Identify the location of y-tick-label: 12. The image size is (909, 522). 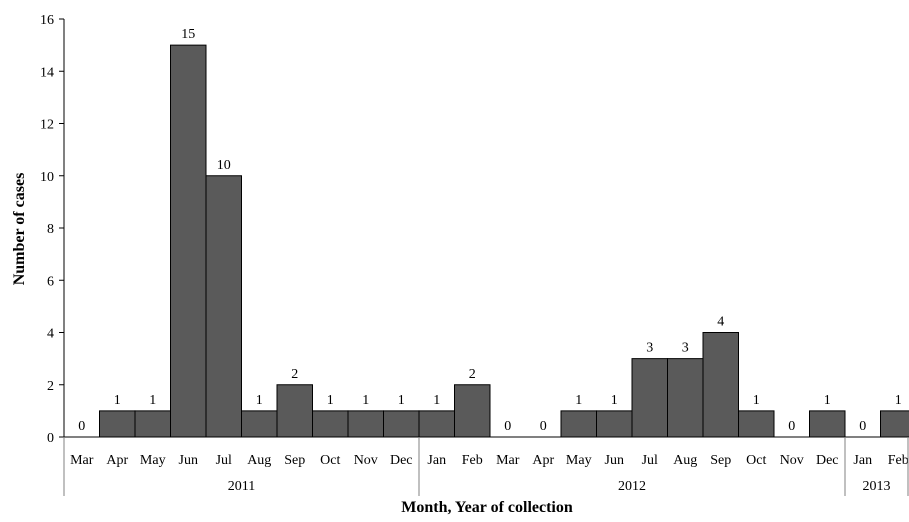
(47, 125).